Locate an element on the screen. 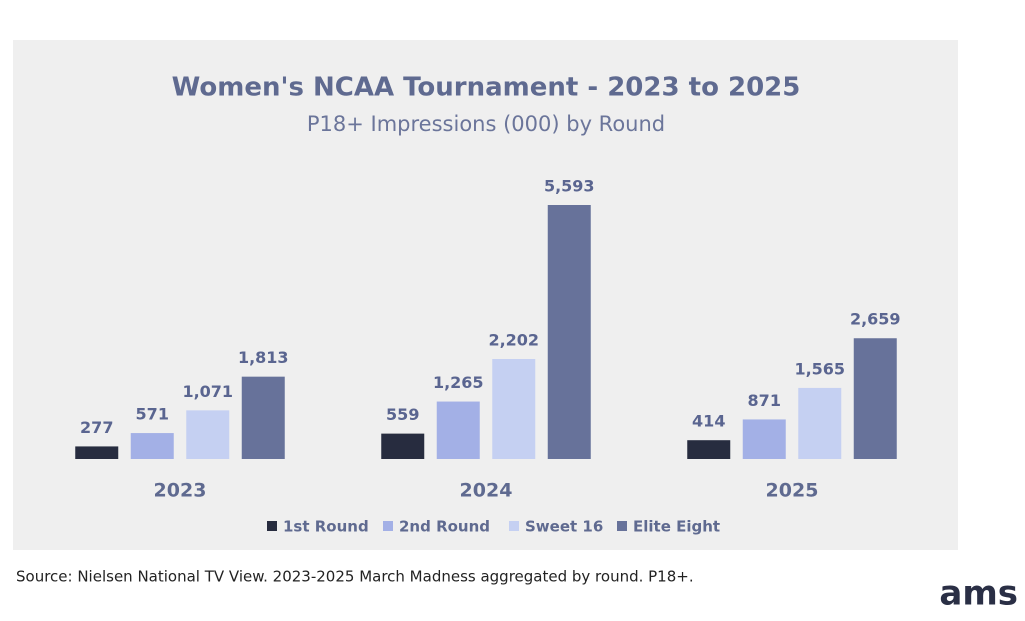  chart-title: Women's NCAA Tournament - 2023 to 2025 is located at coordinates (486, 88).